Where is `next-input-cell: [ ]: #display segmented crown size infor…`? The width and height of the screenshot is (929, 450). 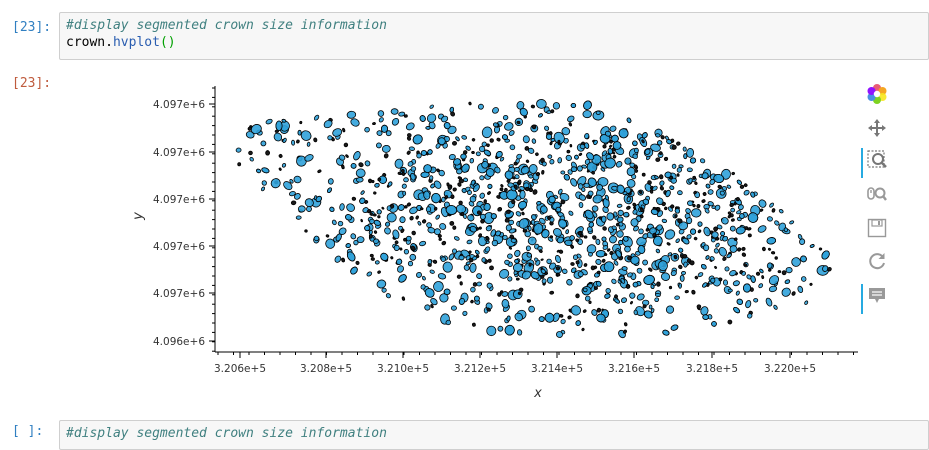
next-input-cell: [ ]: #display segmented crown size infor… is located at coordinates (464, 434).